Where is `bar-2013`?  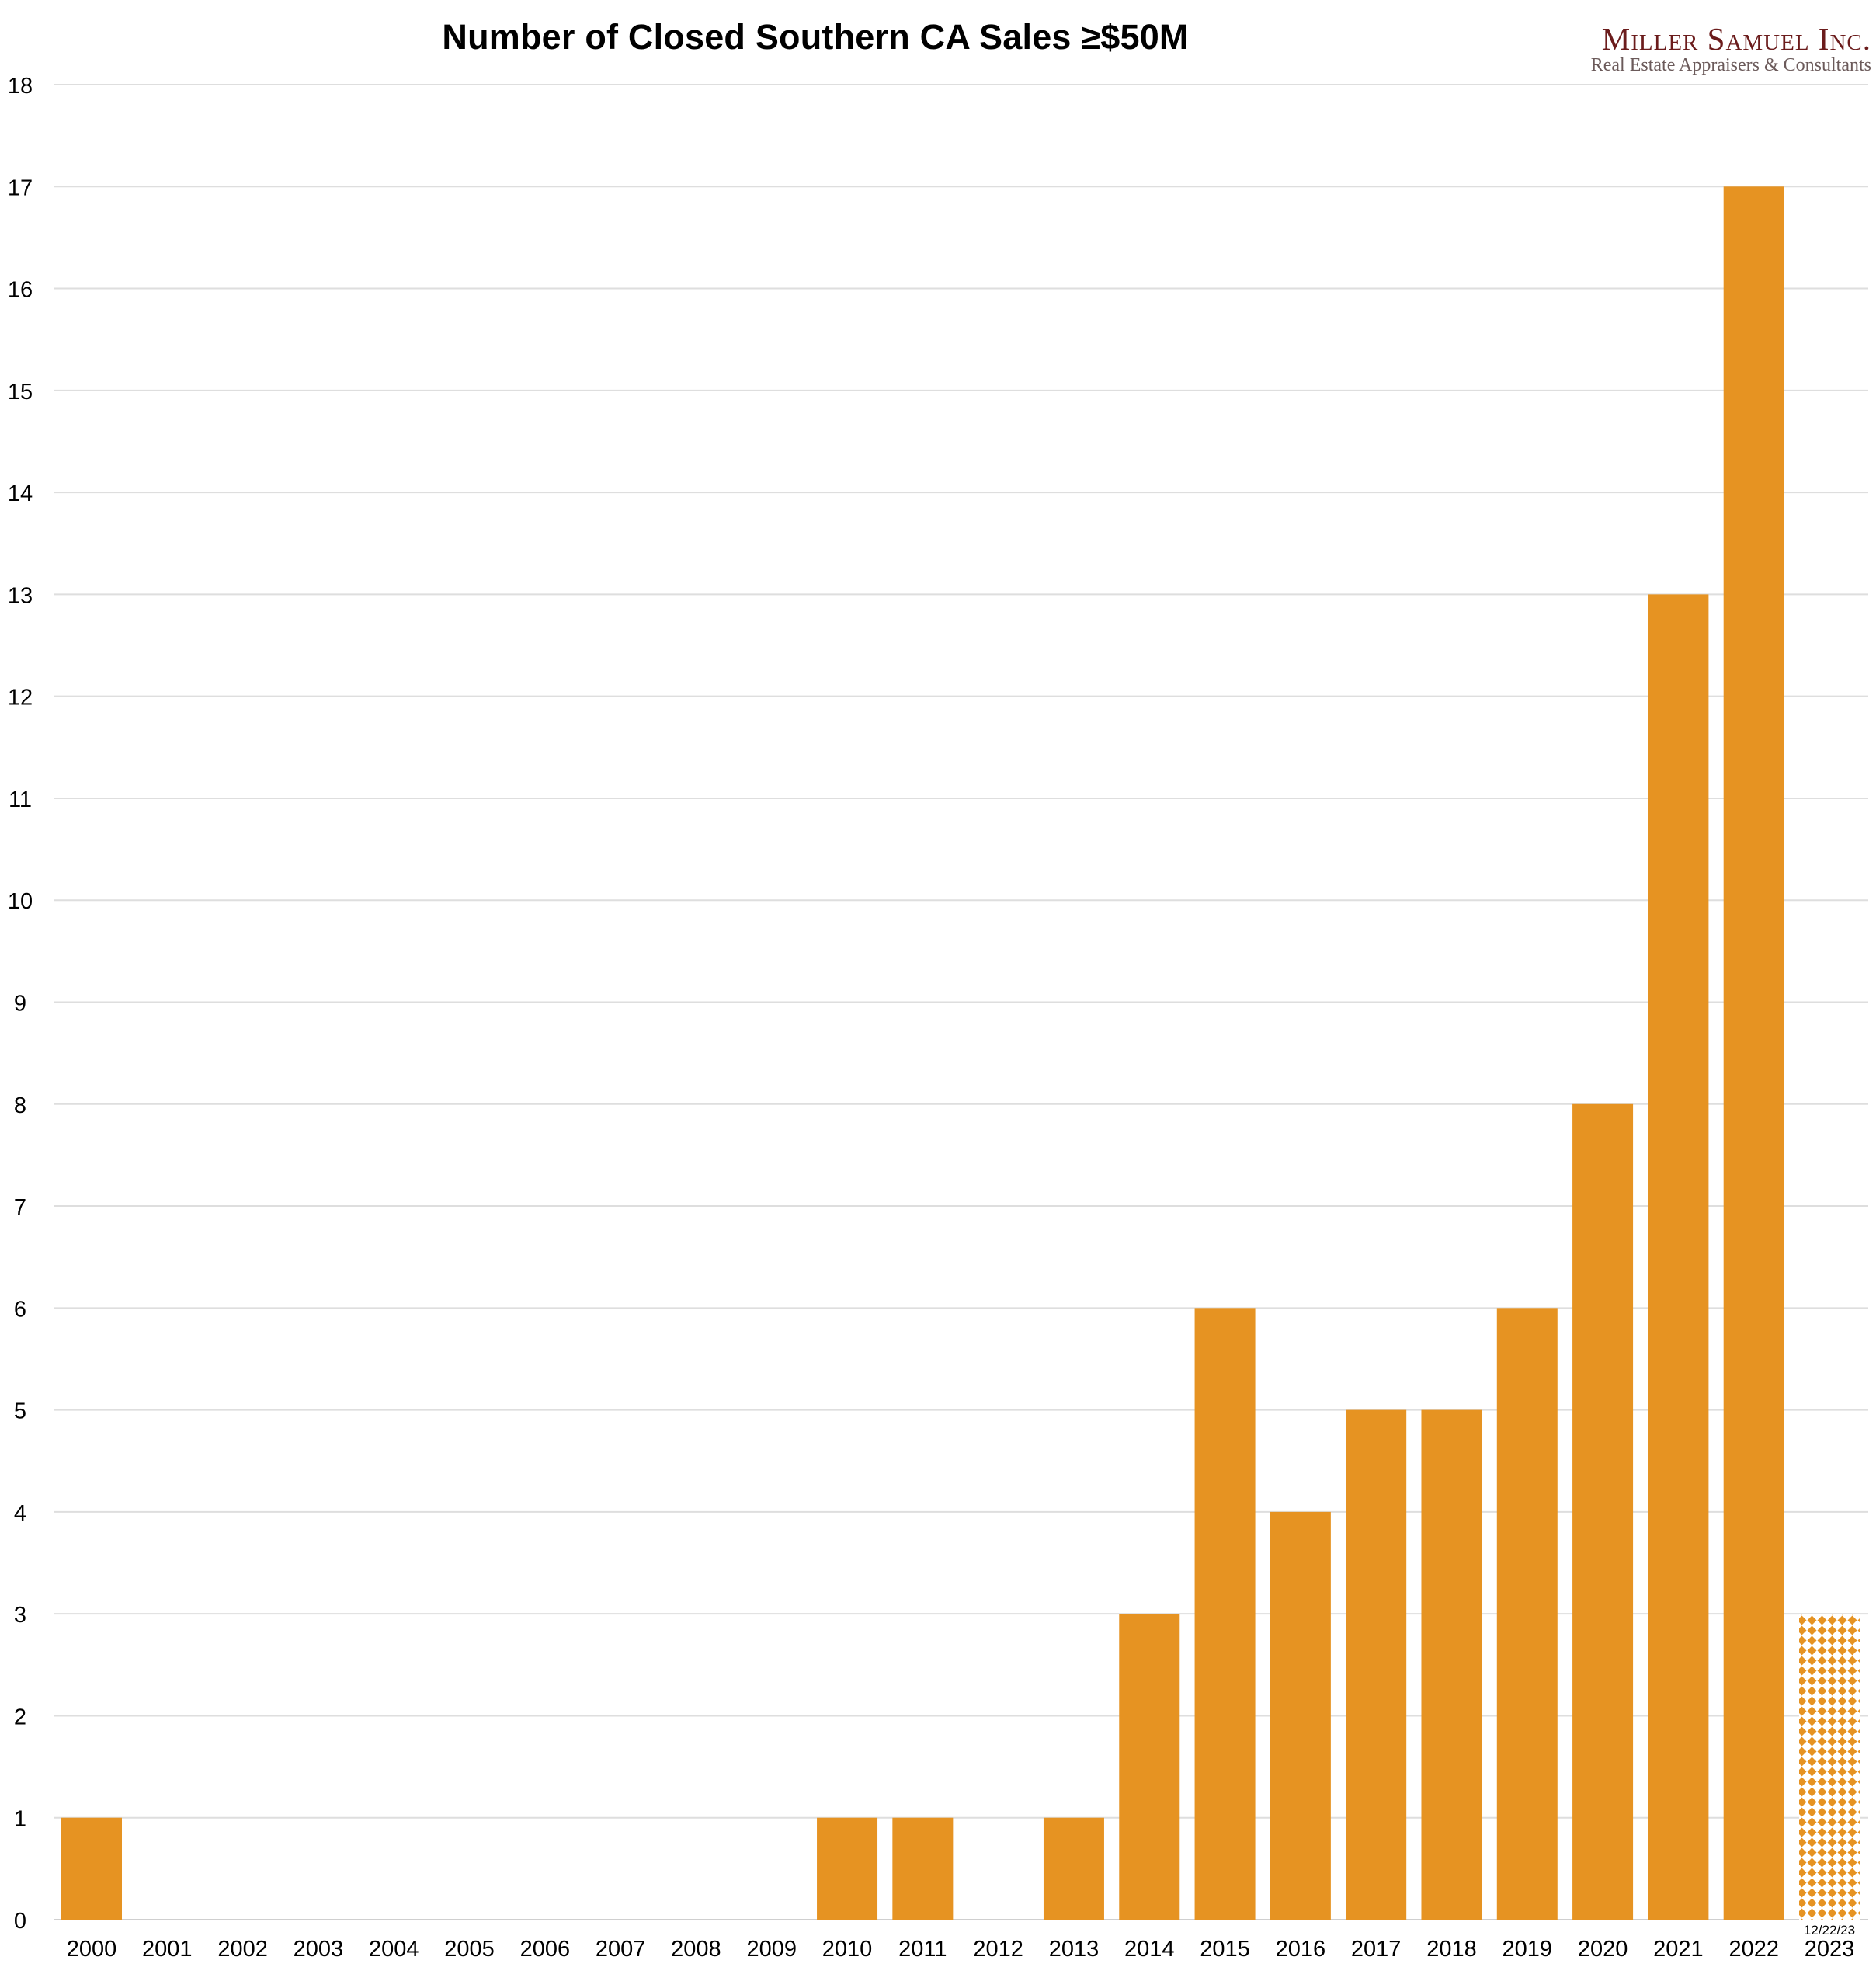
bar-2013 is located at coordinates (1073, 1868).